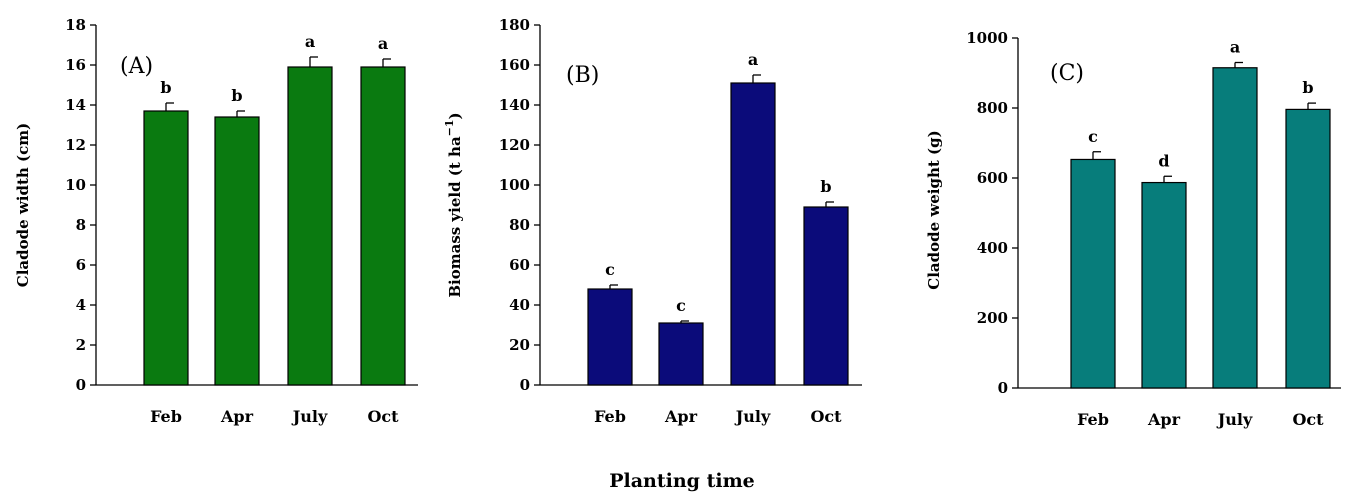 The height and width of the screenshot is (495, 1364). Describe the element at coordinates (514, 25) in the screenshot. I see `y-tick-label: 180` at that location.